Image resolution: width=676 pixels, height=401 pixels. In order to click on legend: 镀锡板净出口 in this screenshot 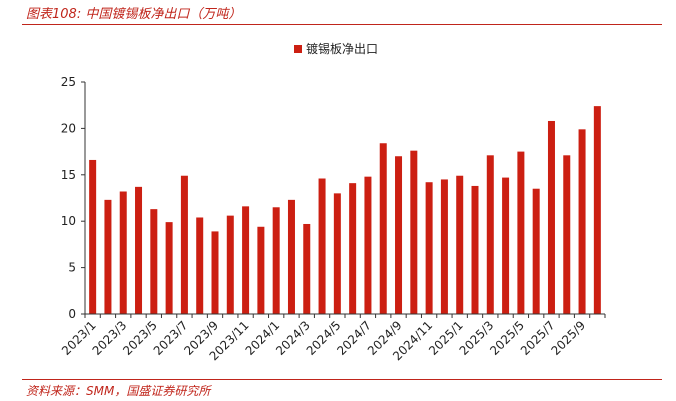, I will do `click(336, 48)`.